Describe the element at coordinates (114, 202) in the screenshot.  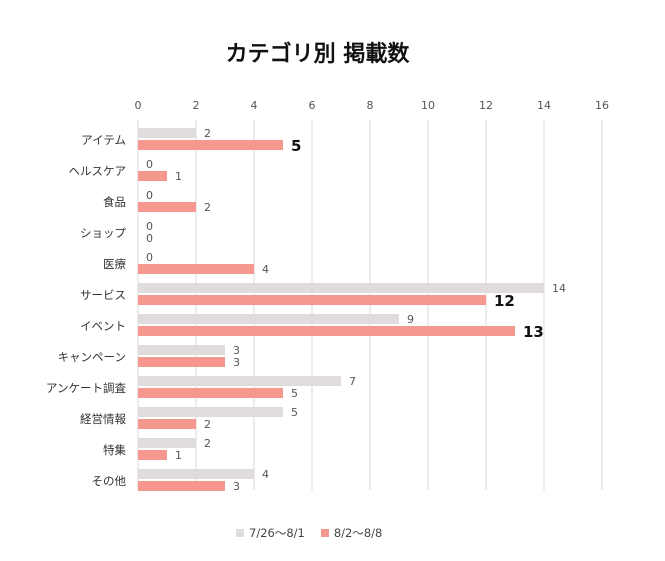
I see `category-label: 食品` at that location.